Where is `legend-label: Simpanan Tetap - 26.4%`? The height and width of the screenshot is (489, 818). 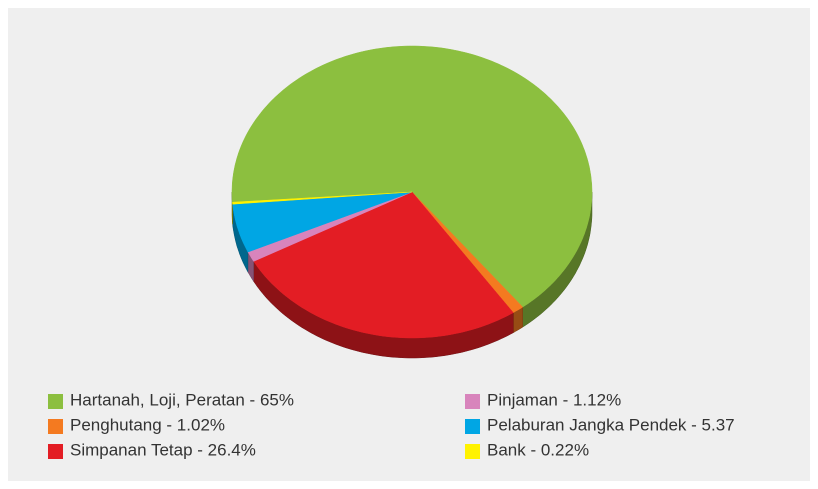 legend-label: Simpanan Tetap - 26.4% is located at coordinates (163, 449).